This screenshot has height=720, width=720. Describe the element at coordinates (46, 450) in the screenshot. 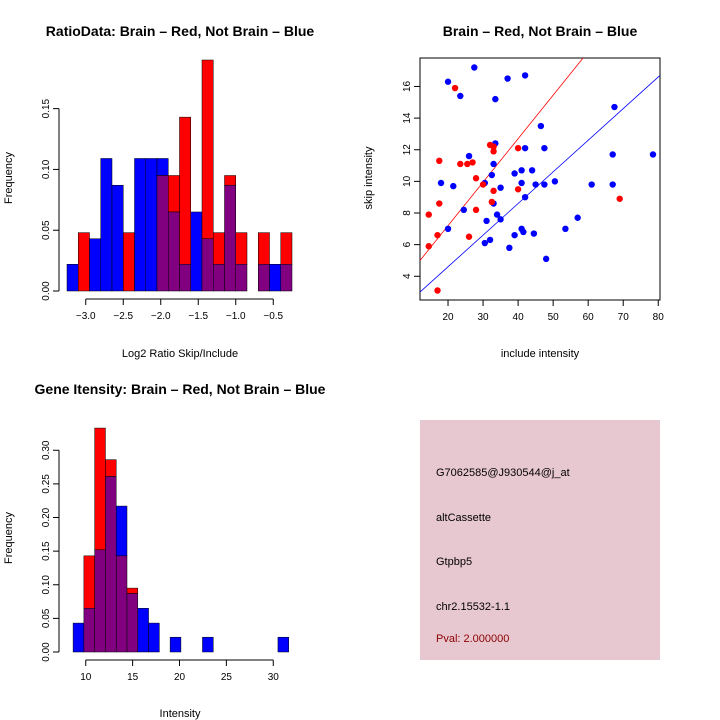

I see `gene-y-tick-label: 0.30` at that location.